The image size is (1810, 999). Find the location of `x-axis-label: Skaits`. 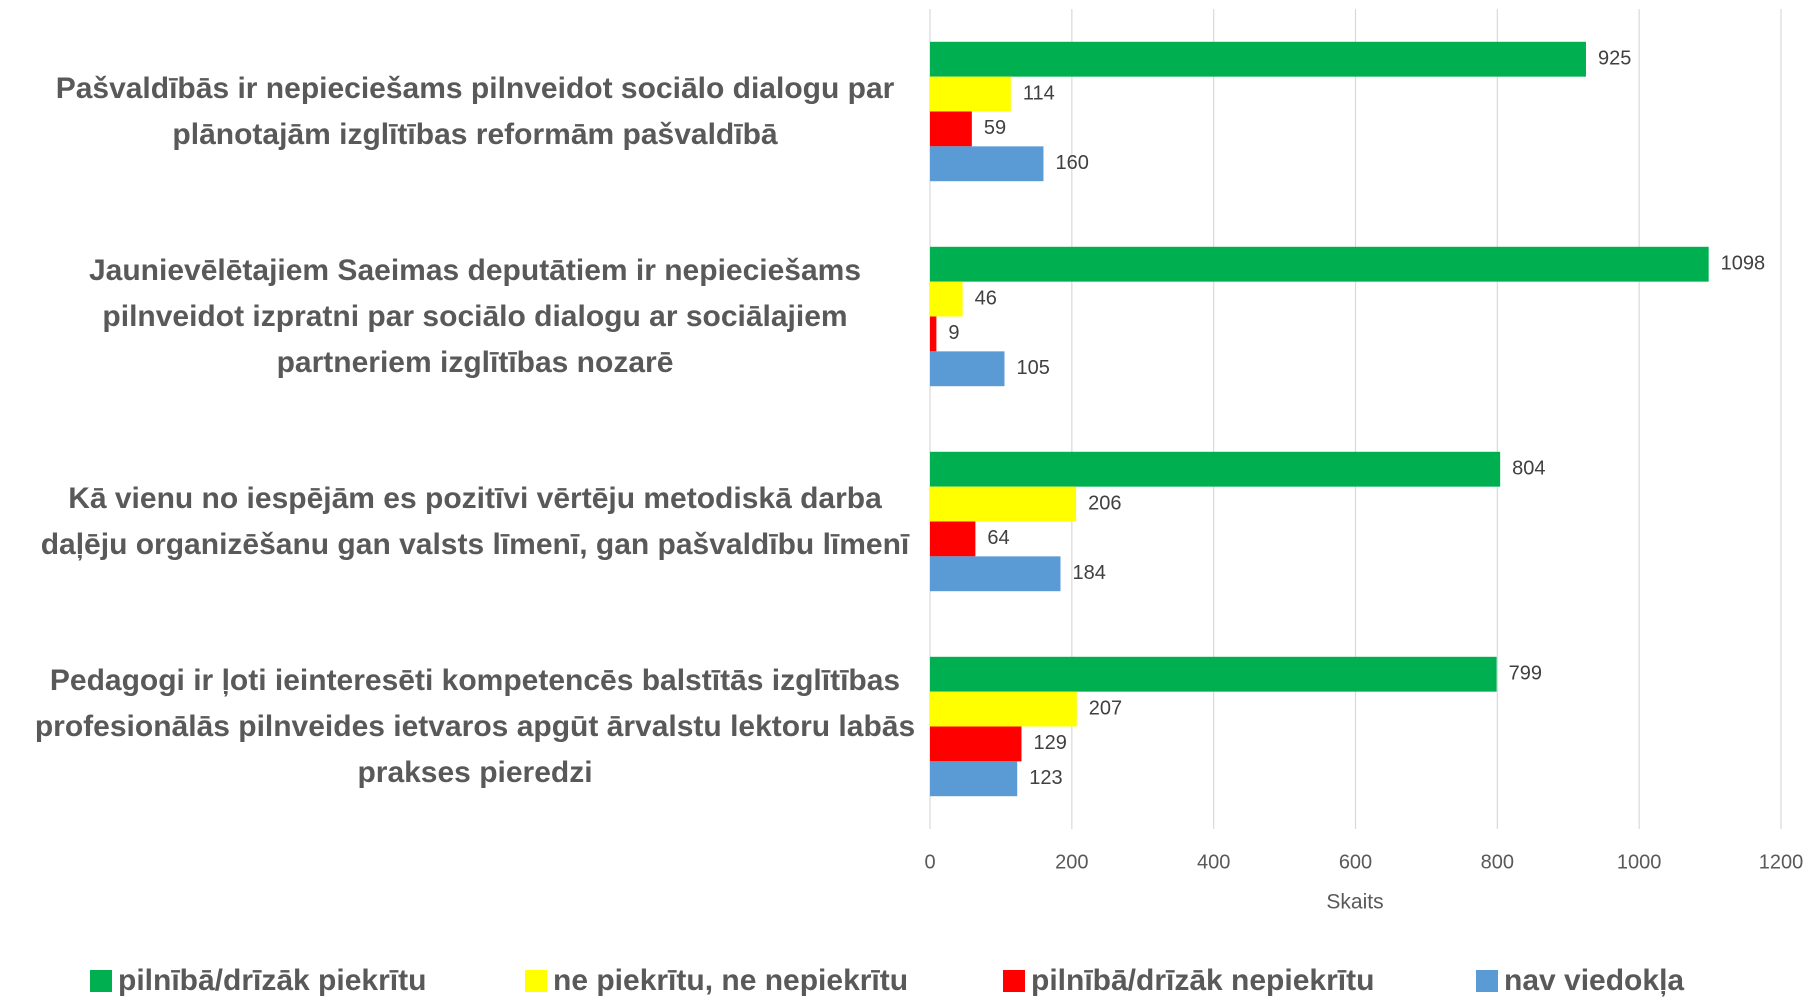

x-axis-label: Skaits is located at coordinates (1354, 902).